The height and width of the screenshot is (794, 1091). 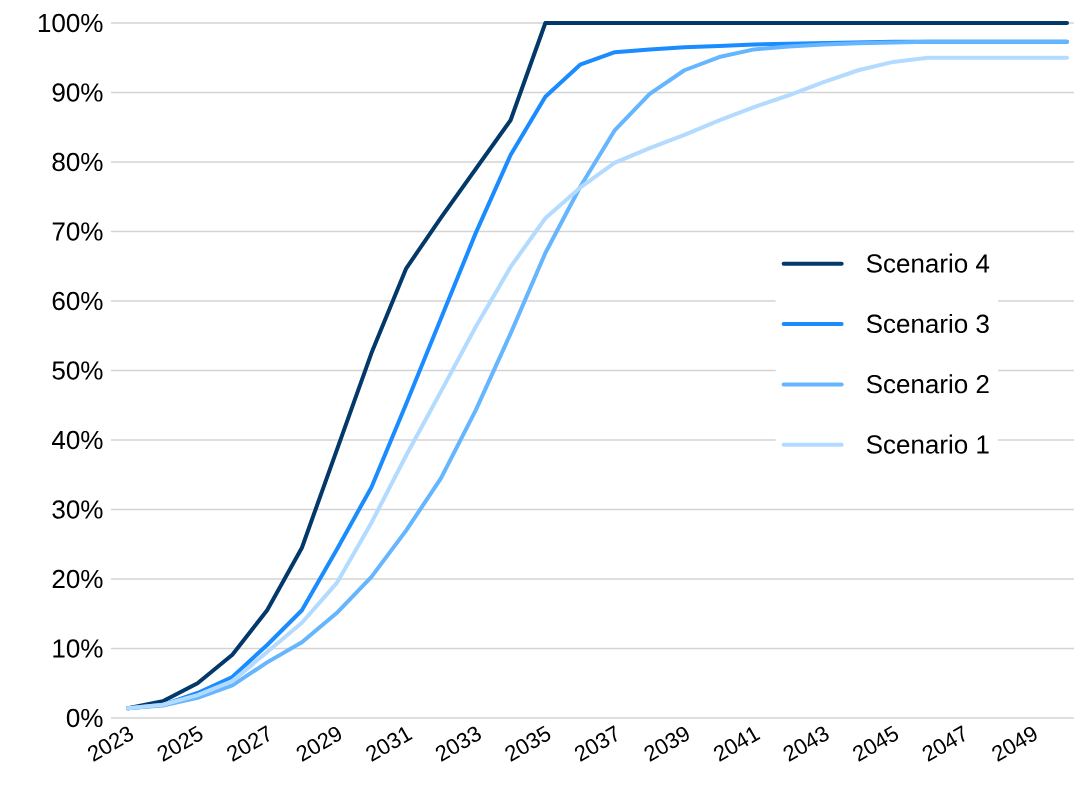 What do you see at coordinates (528, 743) in the screenshot?
I see `x-tick-label: 2035` at bounding box center [528, 743].